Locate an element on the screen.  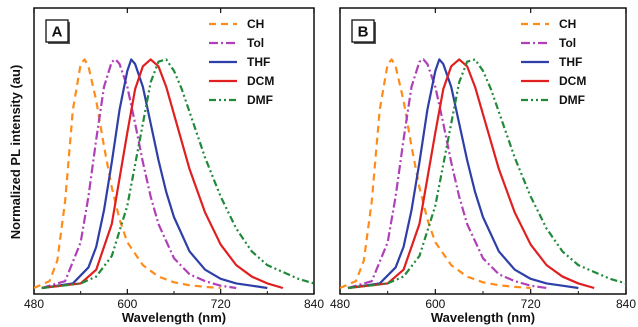
panel-label: B is located at coordinates (363, 32).